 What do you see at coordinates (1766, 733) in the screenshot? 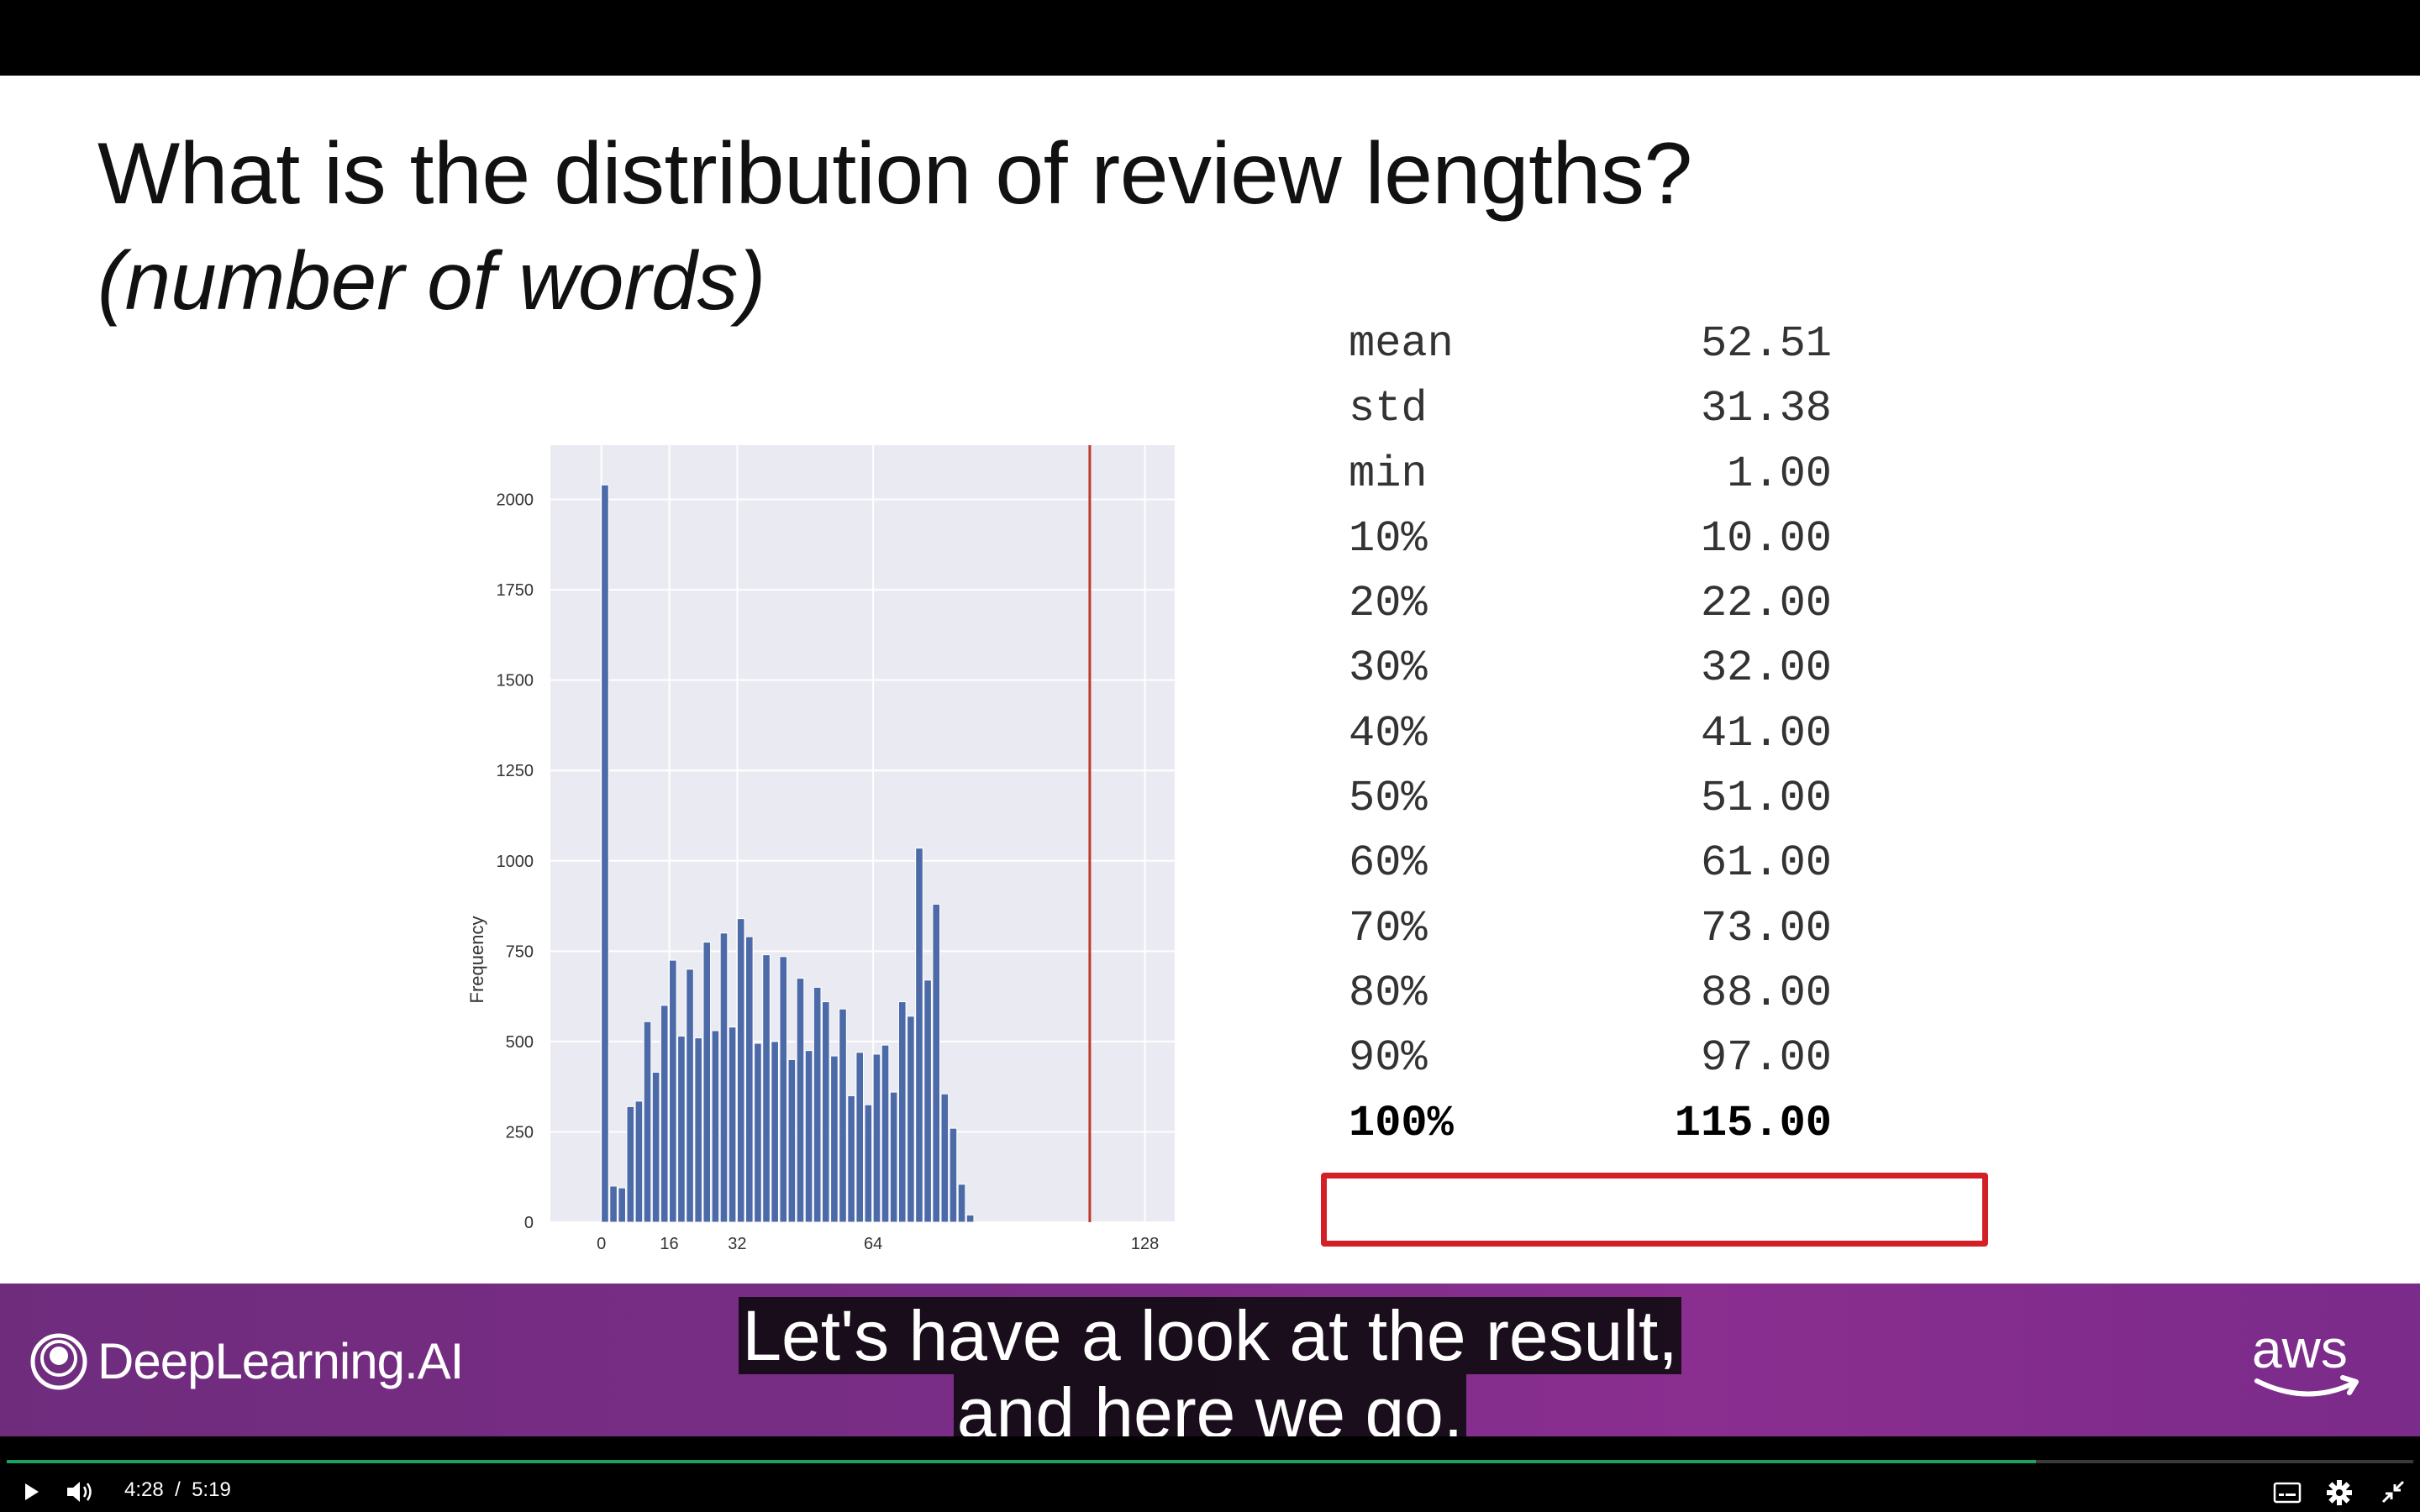
I see `stat-value: 41.00` at bounding box center [1766, 733].